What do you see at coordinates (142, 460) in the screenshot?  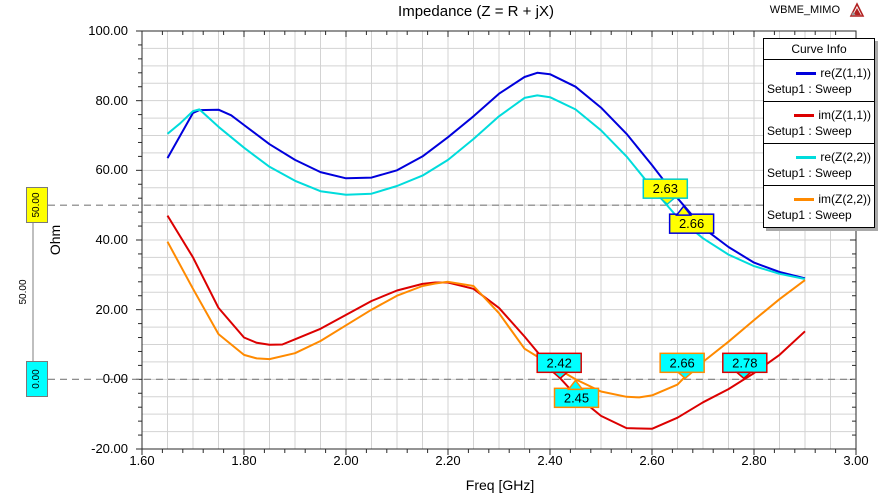 I see `x-tick-label: 1.60` at bounding box center [142, 460].